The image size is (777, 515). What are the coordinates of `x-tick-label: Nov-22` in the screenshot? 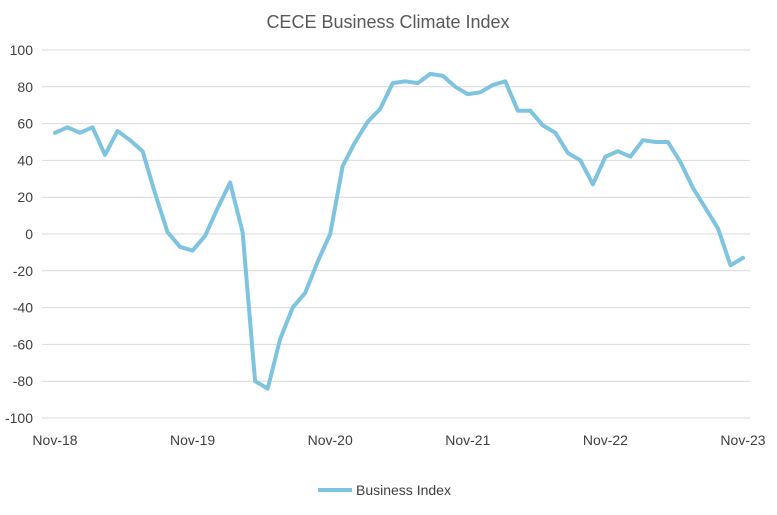 It's located at (605, 440).